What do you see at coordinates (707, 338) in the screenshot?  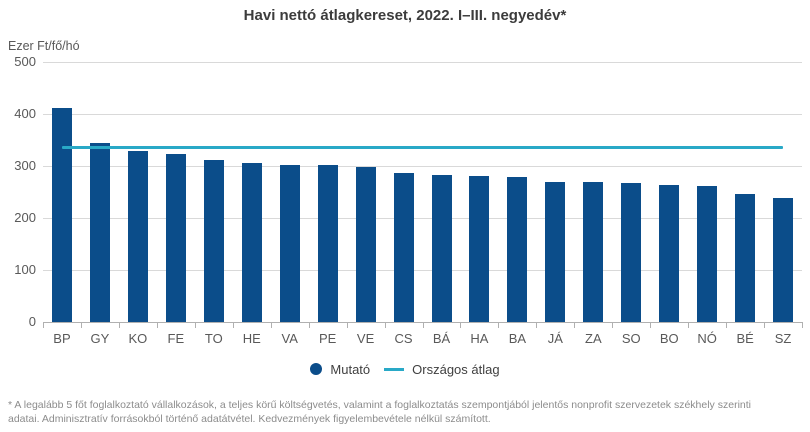 I see `x-tick-label-NÓ: NÓ` at bounding box center [707, 338].